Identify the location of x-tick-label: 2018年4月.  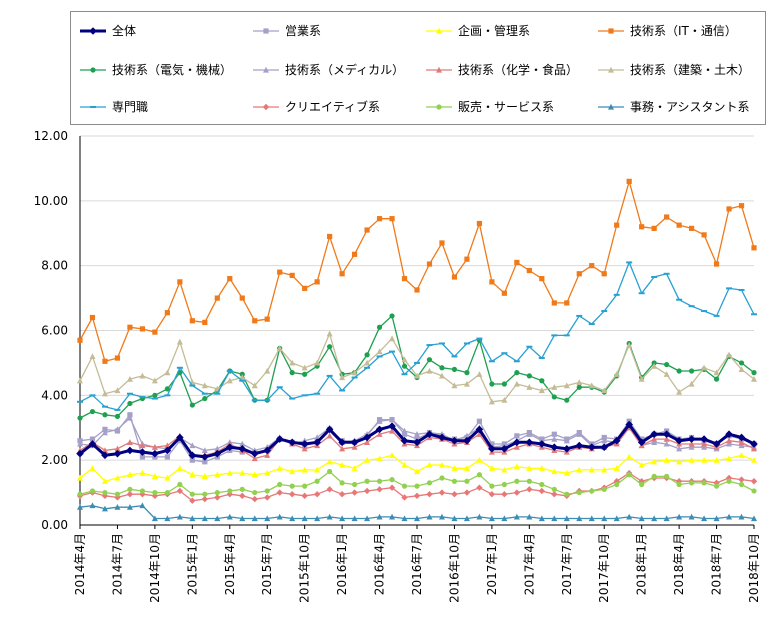
(679, 564).